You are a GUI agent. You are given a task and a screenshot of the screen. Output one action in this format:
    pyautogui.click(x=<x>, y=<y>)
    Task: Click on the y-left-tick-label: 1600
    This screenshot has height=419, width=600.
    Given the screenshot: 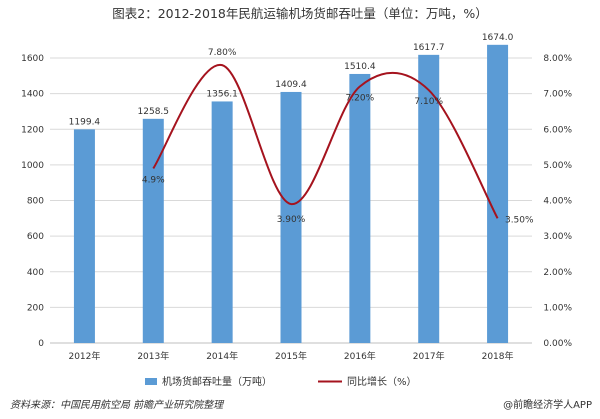 What is the action you would take?
    pyautogui.click(x=32, y=59)
    